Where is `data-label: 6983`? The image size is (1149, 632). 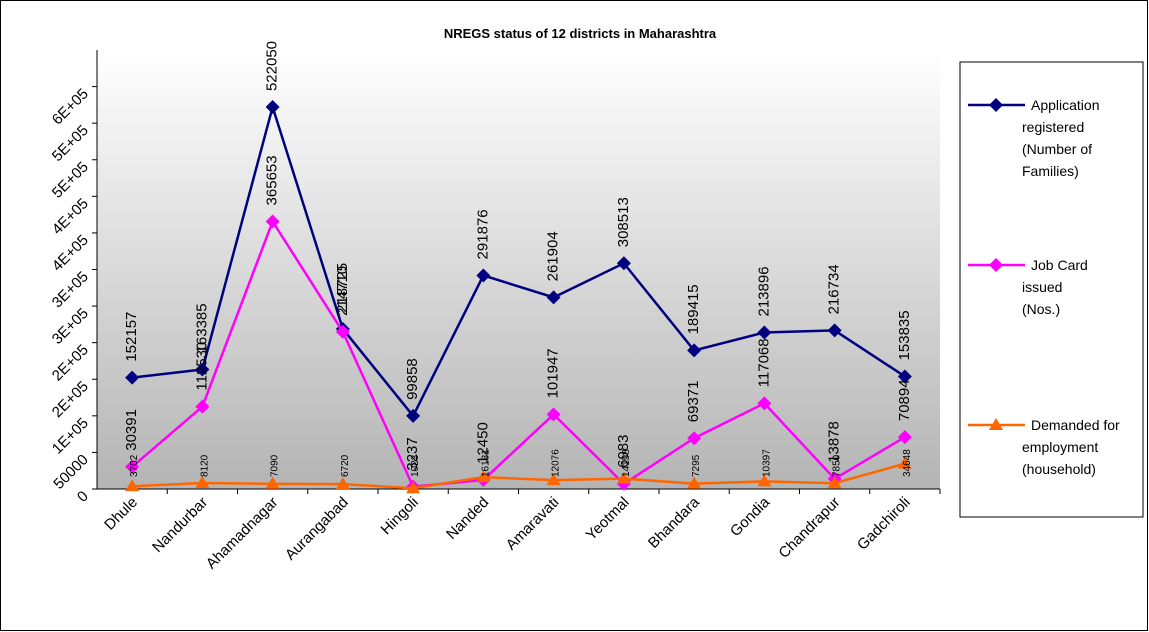 data-label: 6983 is located at coordinates (623, 451).